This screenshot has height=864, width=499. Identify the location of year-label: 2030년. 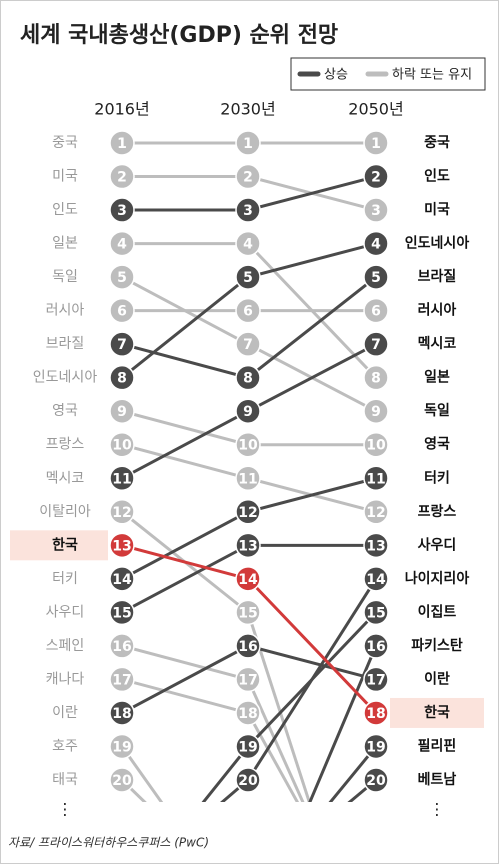
(247, 109).